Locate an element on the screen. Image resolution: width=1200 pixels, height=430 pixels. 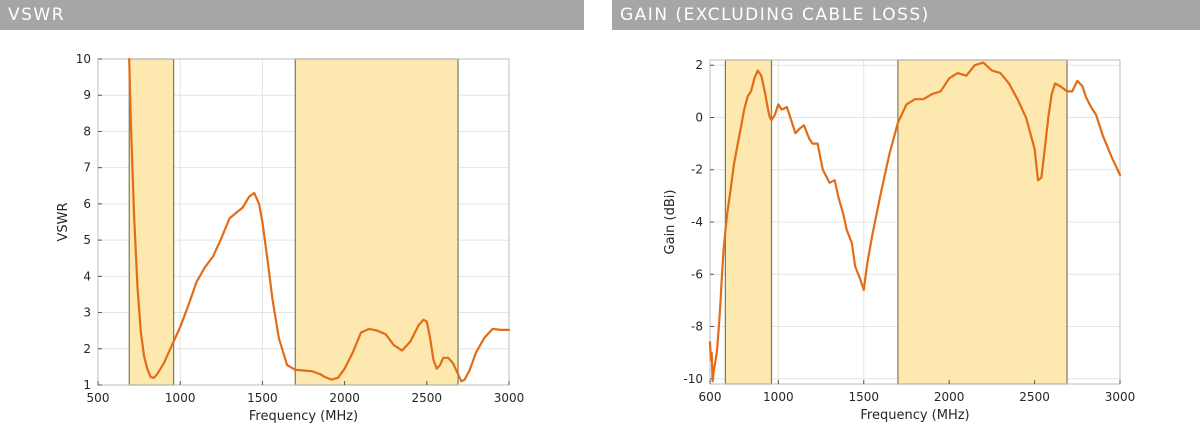
x-tick-label: 600 is located at coordinates (710, 397).